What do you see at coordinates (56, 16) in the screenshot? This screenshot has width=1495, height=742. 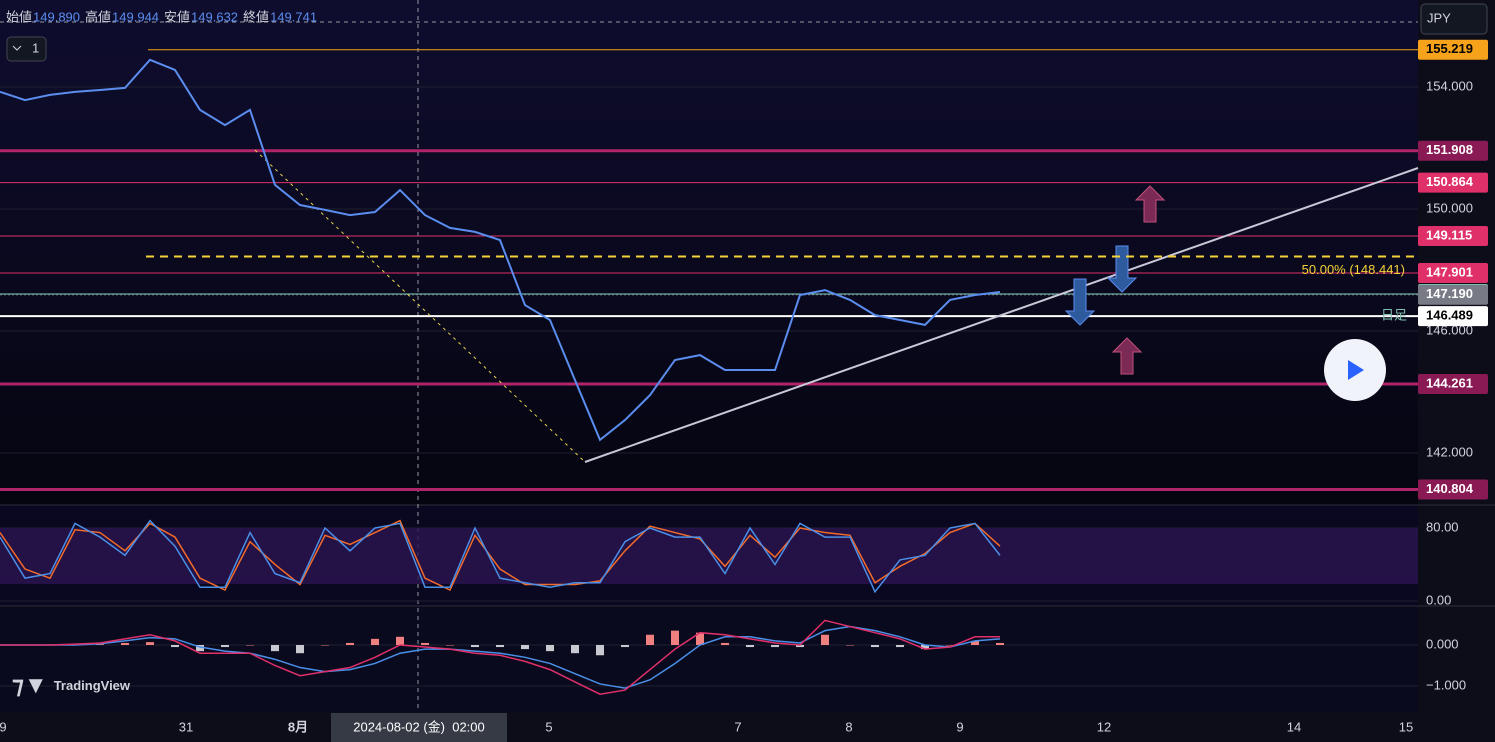 I see `ohlc-value: 149.890` at bounding box center [56, 16].